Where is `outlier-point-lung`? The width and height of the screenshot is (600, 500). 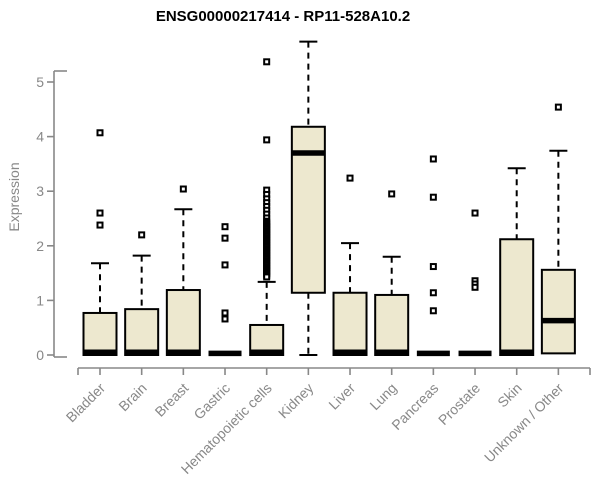 outlier-point-lung is located at coordinates (392, 194).